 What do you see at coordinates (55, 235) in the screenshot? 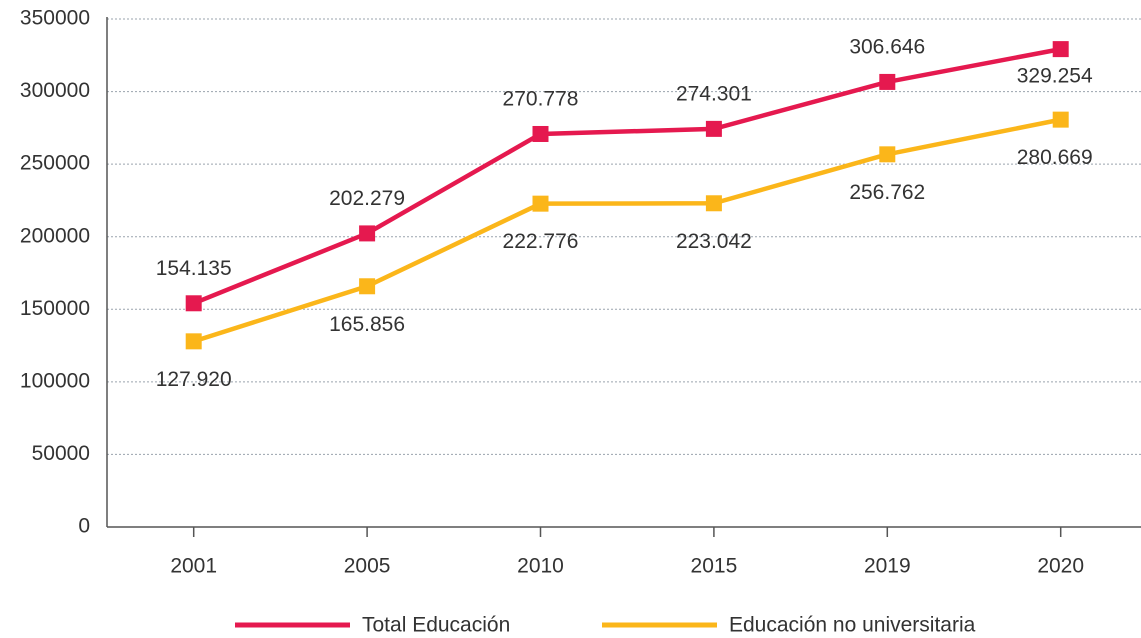
I see `y-tick-label: 200000` at bounding box center [55, 235].